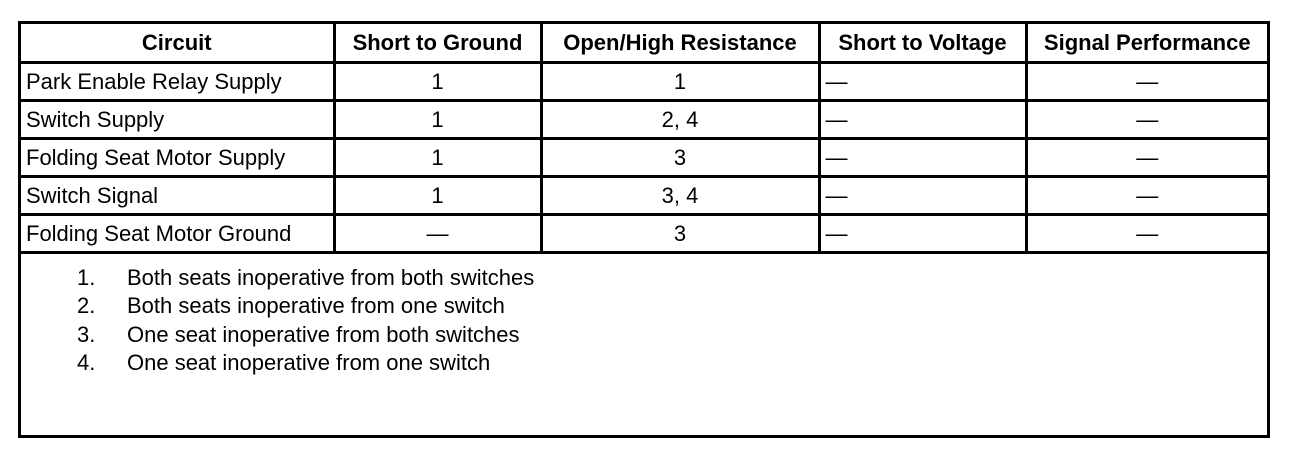 This screenshot has height=460, width=1312. I want to click on circuit-cell: Switch Supply, so click(178, 119).